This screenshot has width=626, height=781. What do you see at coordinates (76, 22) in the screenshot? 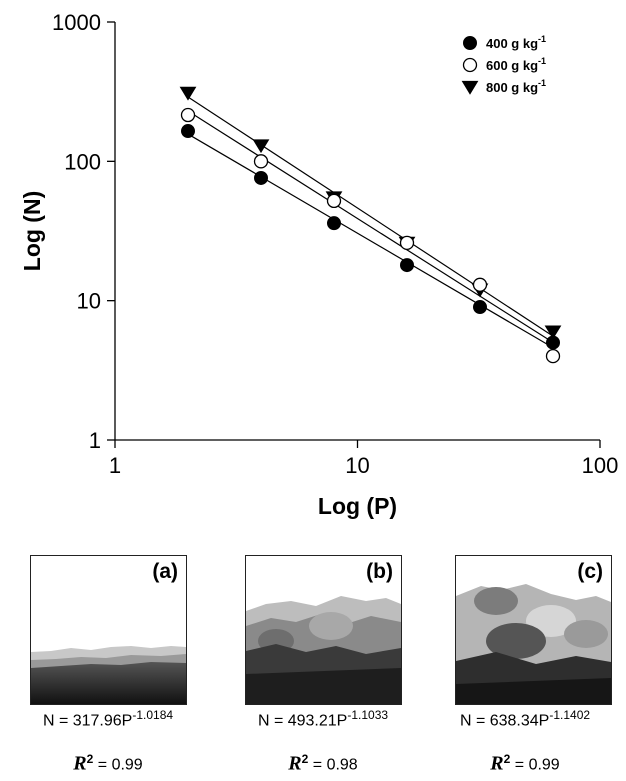
I see `y-tick-label: 1000` at bounding box center [76, 22].